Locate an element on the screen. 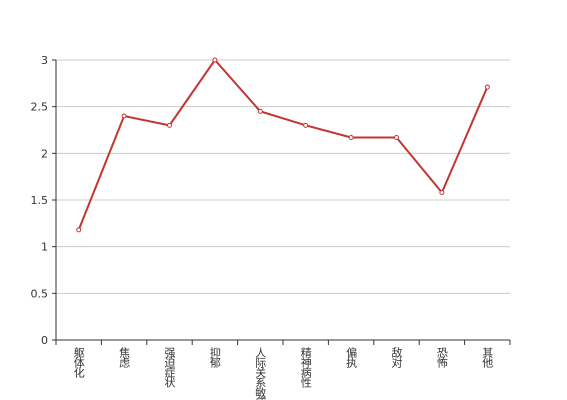 The image size is (567, 400). x-tick-label: 人际关系敏感 is located at coordinates (260, 373).